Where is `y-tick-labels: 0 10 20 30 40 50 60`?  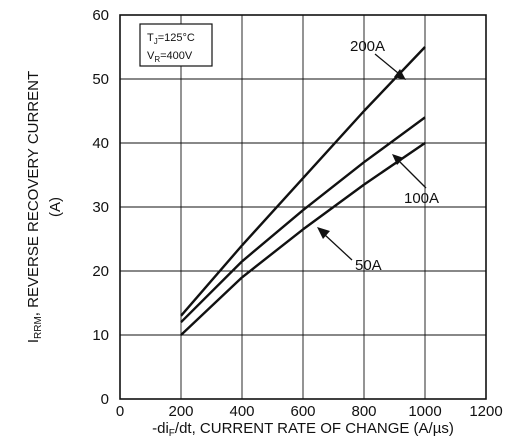 y-tick-labels: 0 10 20 30 40 50 60 is located at coordinates (100, 207).